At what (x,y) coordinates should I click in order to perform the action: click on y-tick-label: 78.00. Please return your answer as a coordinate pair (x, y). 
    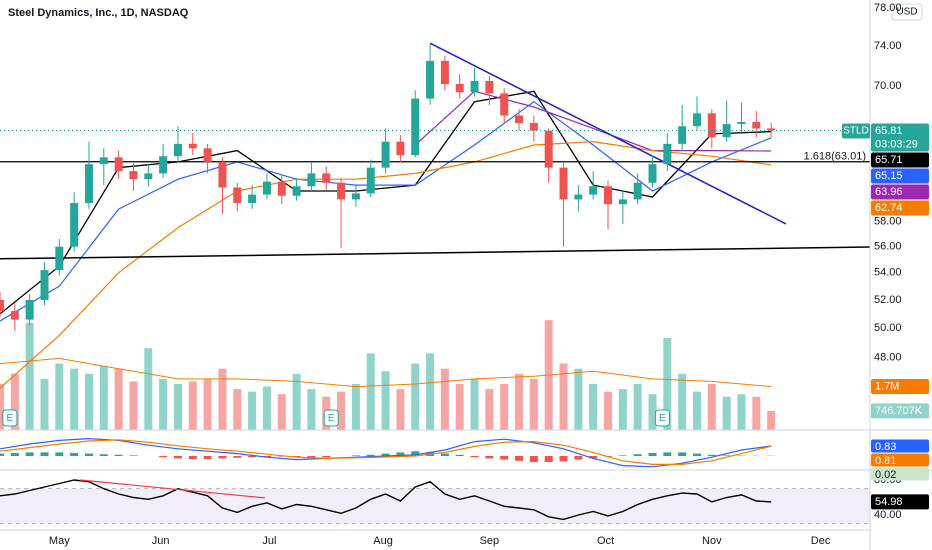
    Looking at the image, I should click on (888, 8).